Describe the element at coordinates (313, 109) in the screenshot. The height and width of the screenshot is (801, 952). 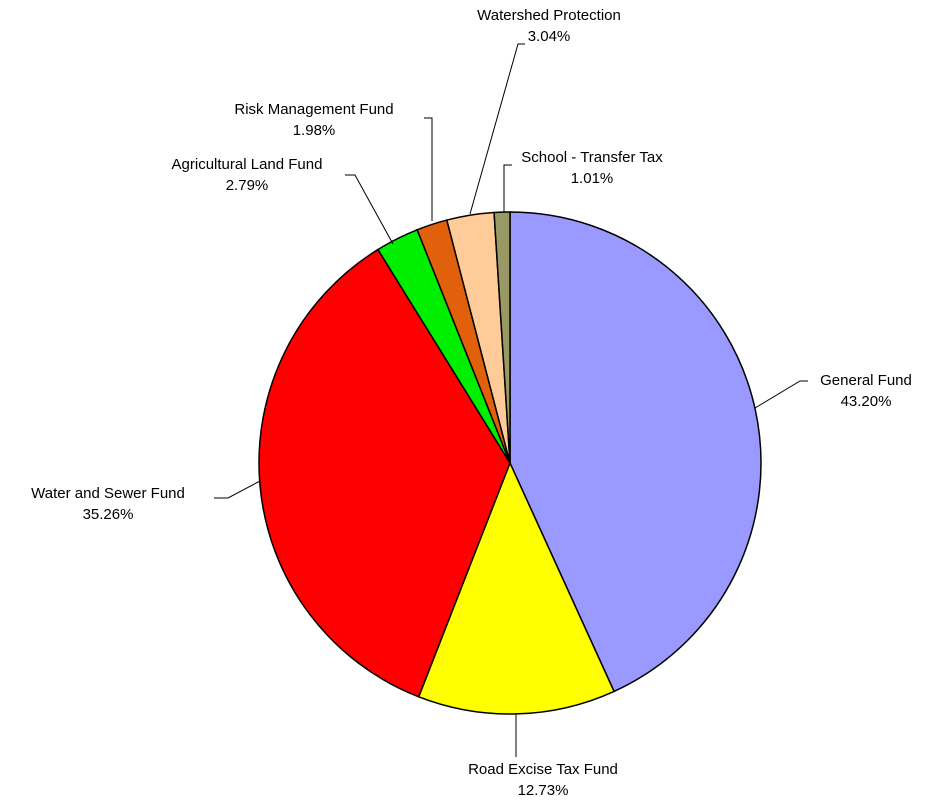
I see `slice-label: Risk Management Fund` at that location.